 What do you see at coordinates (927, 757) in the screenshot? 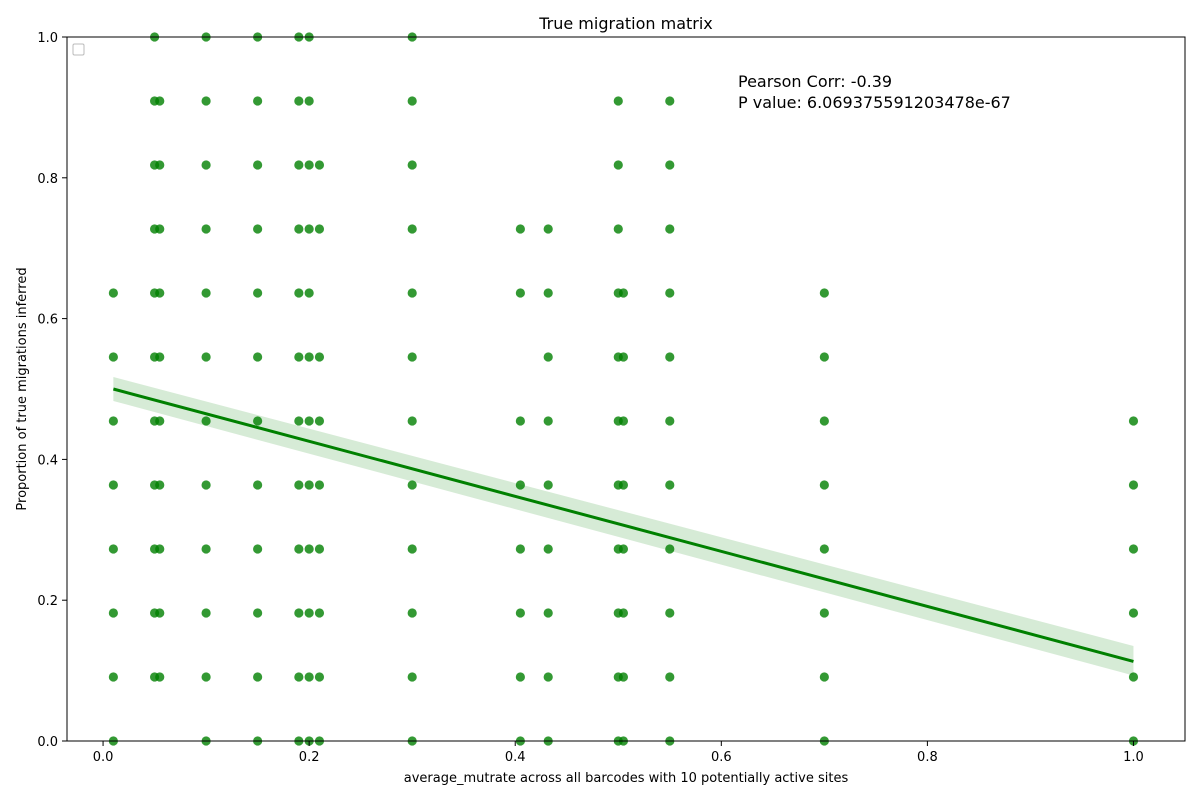
I see `x-tick-label: 0.8` at bounding box center [927, 757].